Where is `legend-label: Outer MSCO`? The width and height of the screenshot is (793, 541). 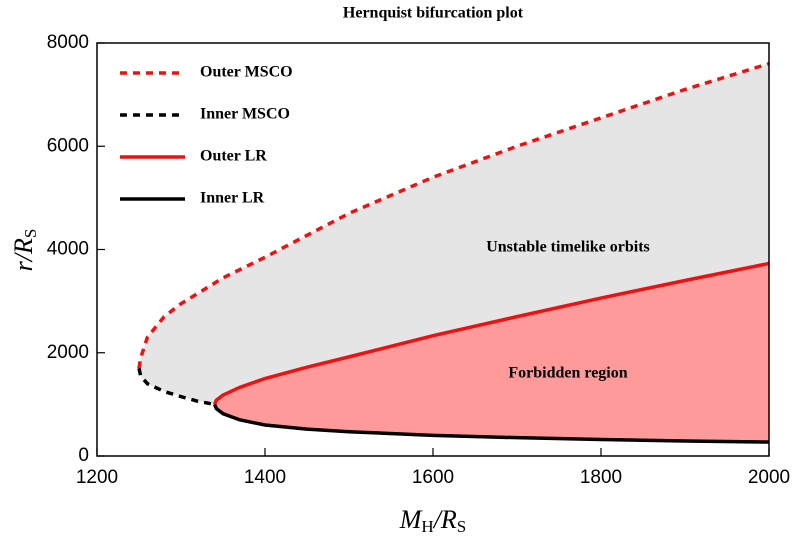 legend-label: Outer MSCO is located at coordinates (246, 72).